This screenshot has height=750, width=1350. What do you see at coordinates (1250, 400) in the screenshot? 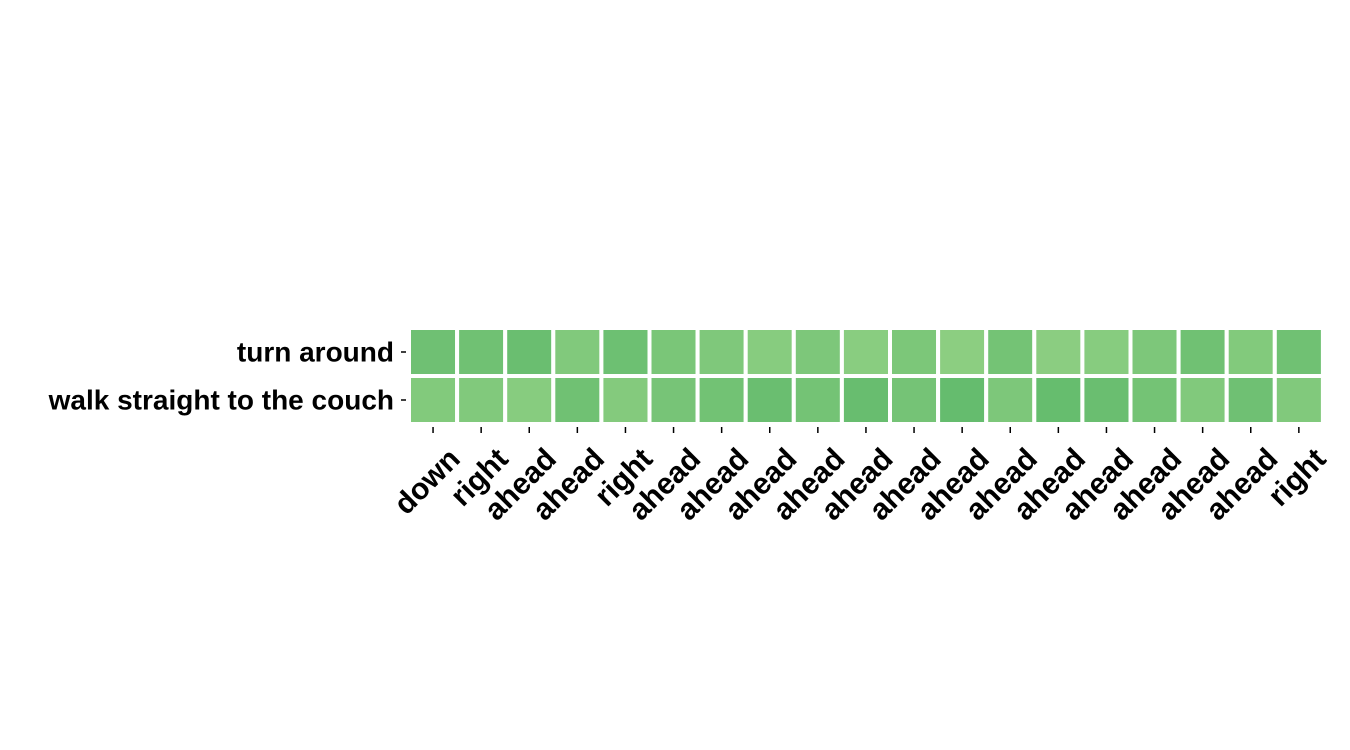
I see `heatmap-cell-r1-c17` at bounding box center [1250, 400].